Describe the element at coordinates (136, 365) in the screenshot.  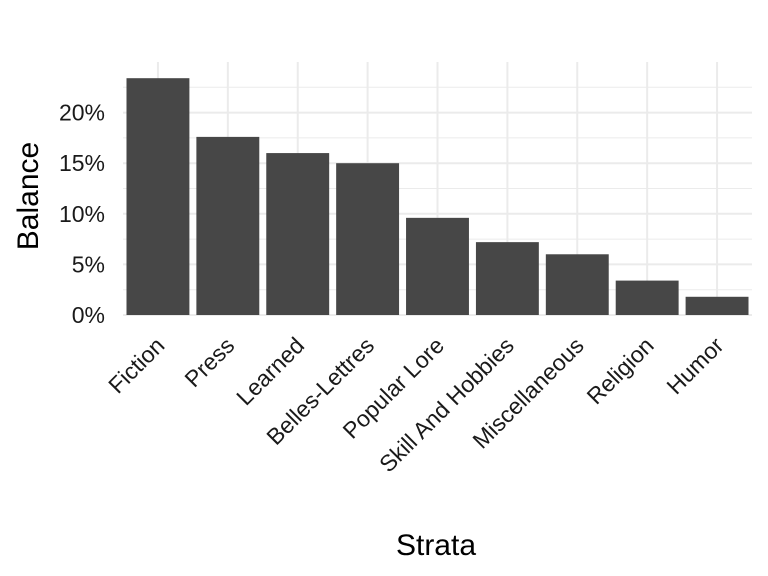
I see `x-tick-label: Fiction` at that location.